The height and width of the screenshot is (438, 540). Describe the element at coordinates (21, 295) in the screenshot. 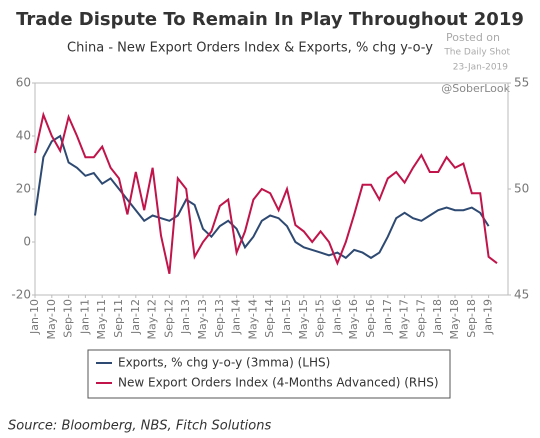

I see `y-tick-label: -20` at that location.